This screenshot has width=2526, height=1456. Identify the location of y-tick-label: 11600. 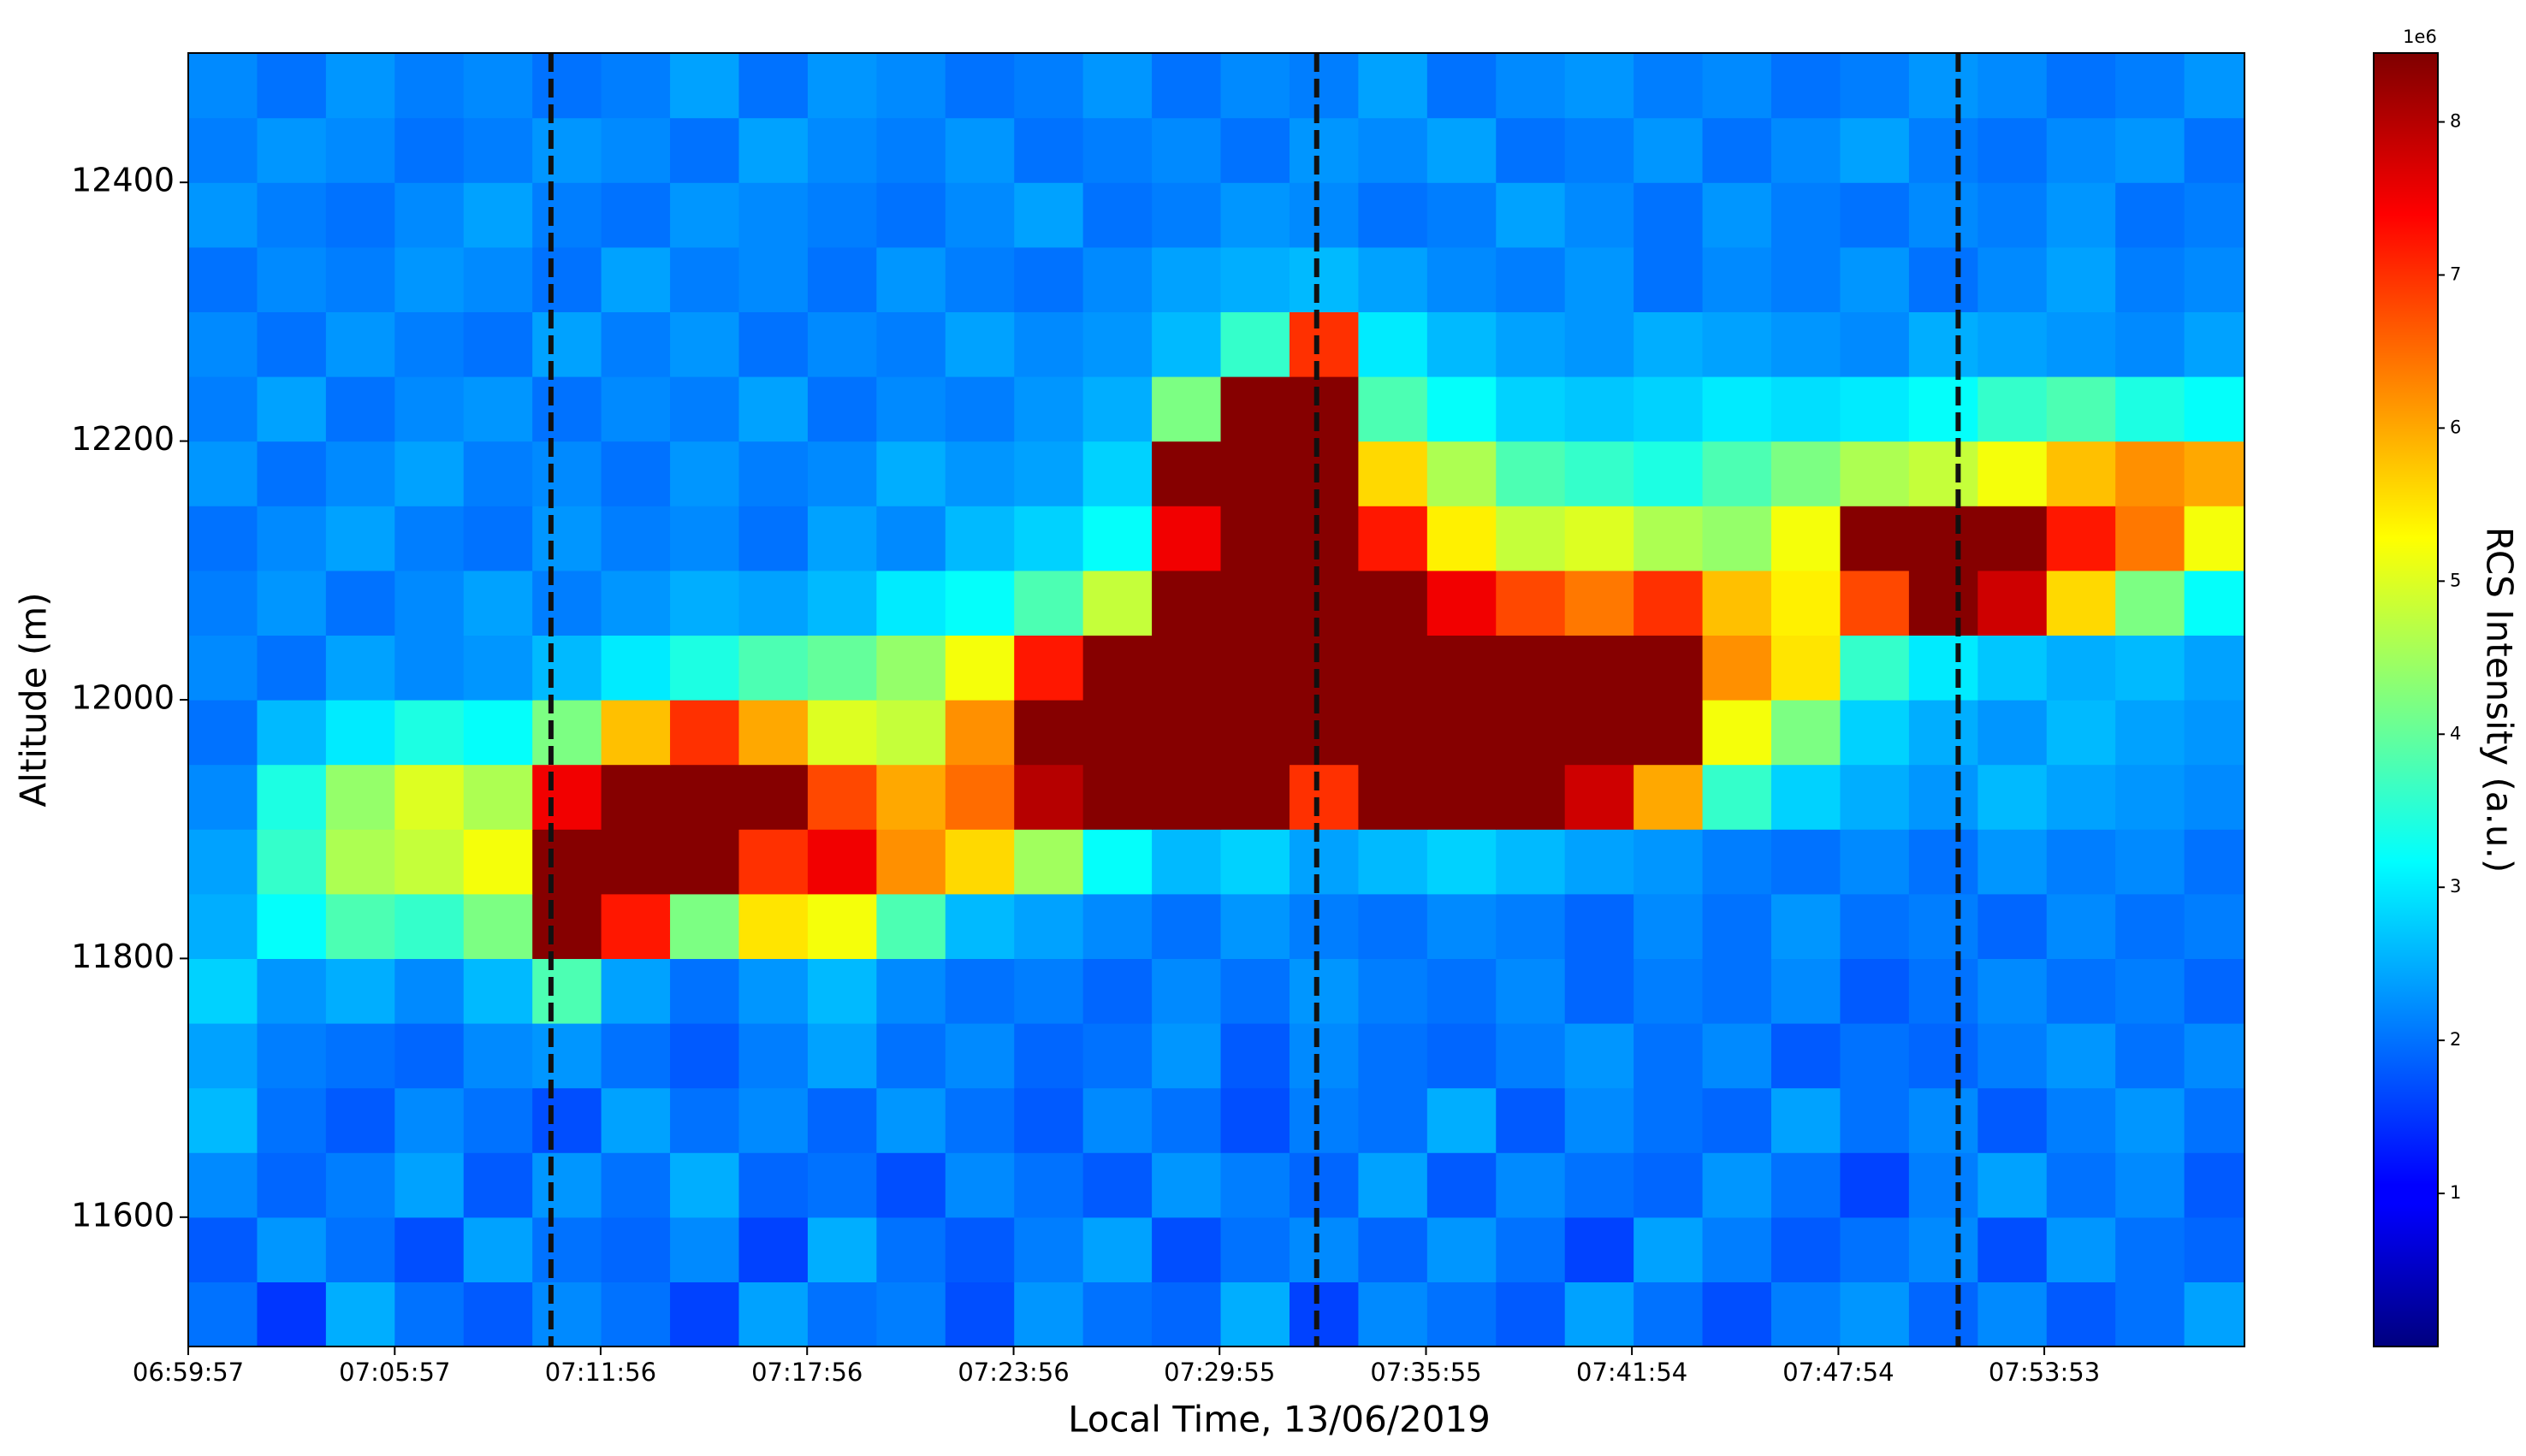
(123, 1215).